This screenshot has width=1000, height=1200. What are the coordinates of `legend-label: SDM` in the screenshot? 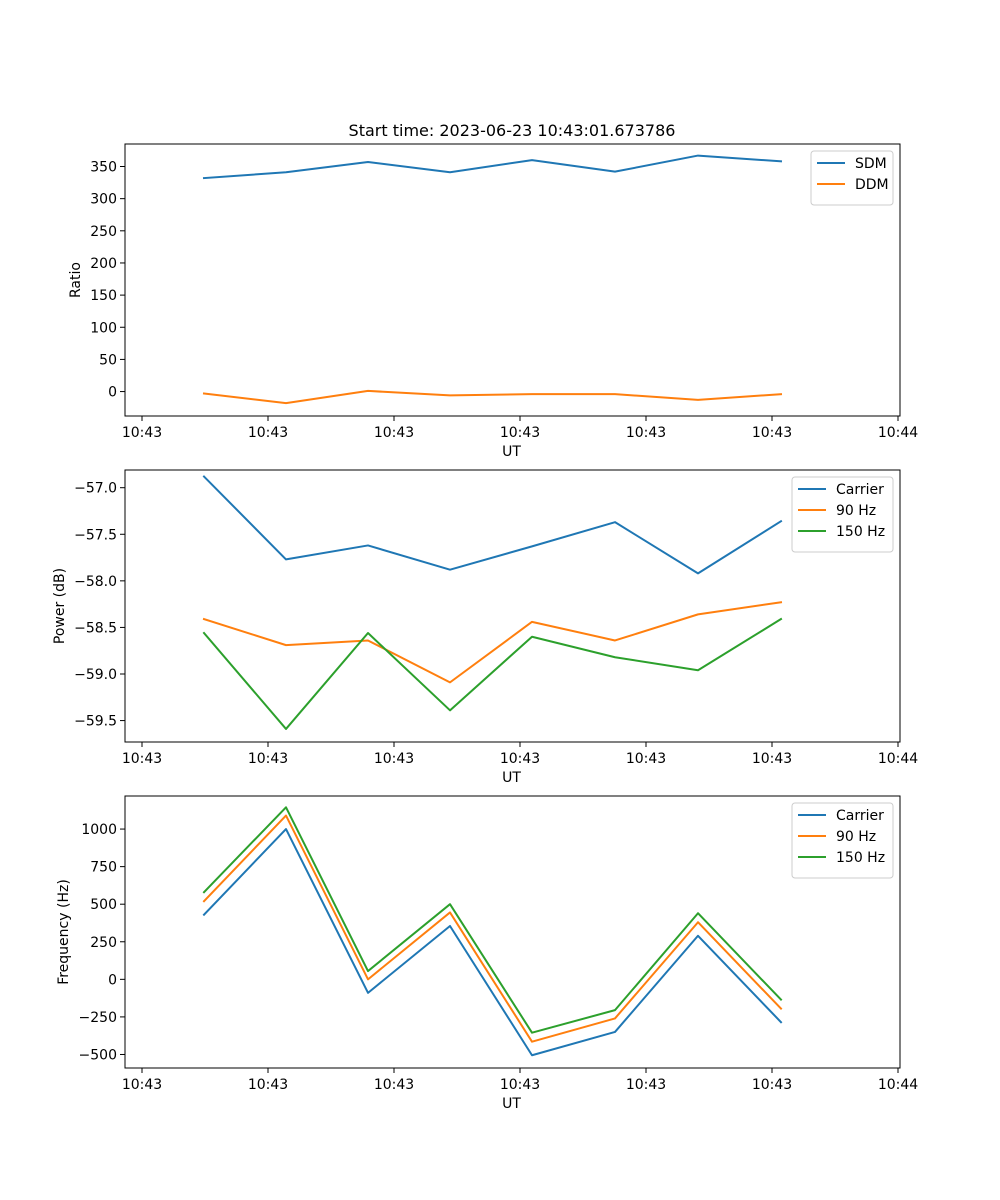 It's located at (871, 164).